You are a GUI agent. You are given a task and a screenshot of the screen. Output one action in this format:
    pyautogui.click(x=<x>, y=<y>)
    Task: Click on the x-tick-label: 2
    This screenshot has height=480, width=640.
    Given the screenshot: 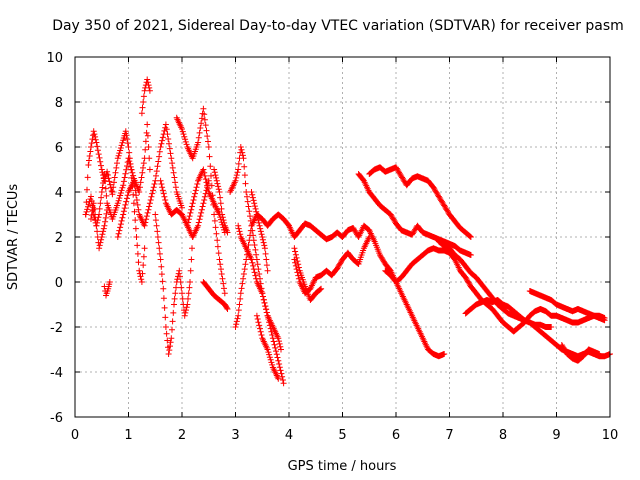 What is the action you would take?
    pyautogui.click(x=182, y=435)
    